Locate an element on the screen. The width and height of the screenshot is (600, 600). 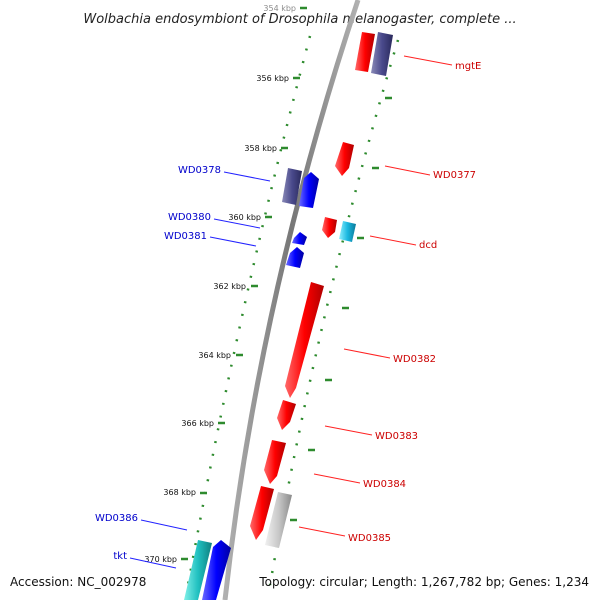
kbp-label: 364 kbp is located at coordinates (214, 355).